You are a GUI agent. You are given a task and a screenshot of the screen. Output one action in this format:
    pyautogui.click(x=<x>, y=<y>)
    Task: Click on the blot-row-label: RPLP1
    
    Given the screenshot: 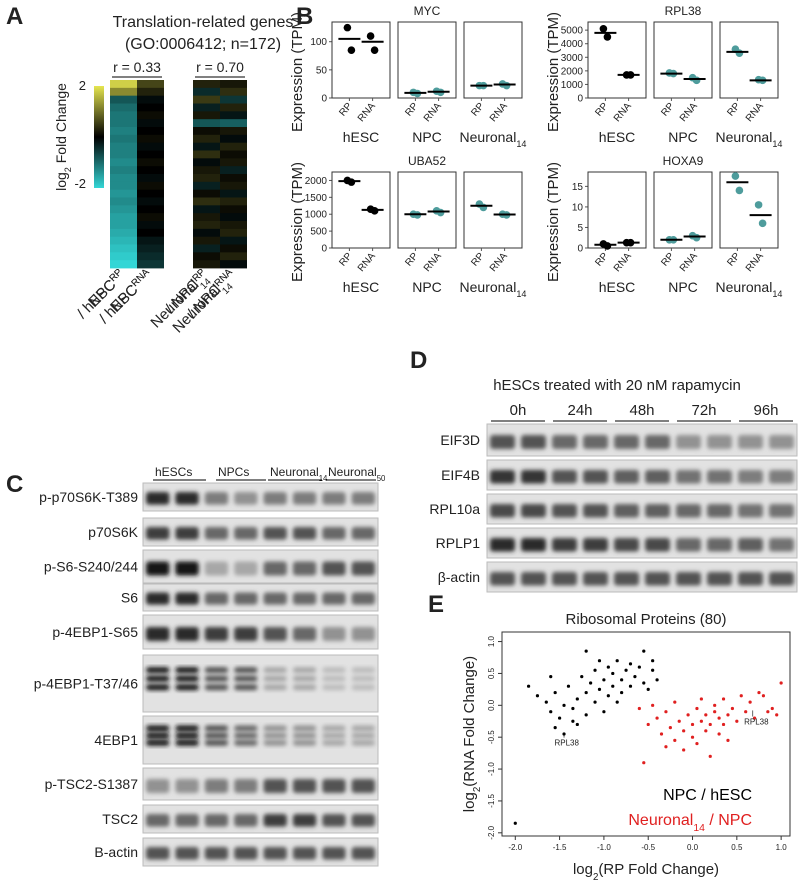 What is the action you would take?
    pyautogui.click(x=458, y=543)
    